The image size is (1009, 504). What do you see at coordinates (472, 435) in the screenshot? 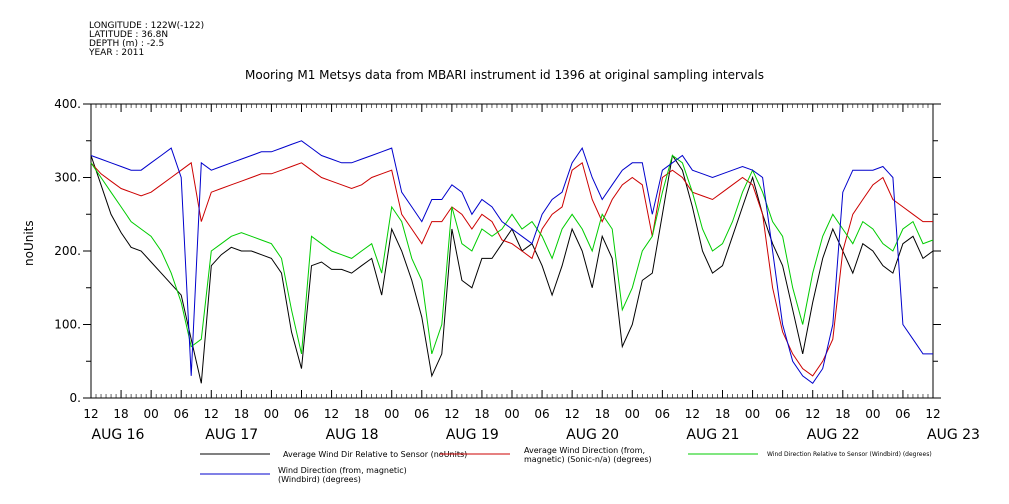
I see `x-day-label: AUG 19` at bounding box center [472, 435].